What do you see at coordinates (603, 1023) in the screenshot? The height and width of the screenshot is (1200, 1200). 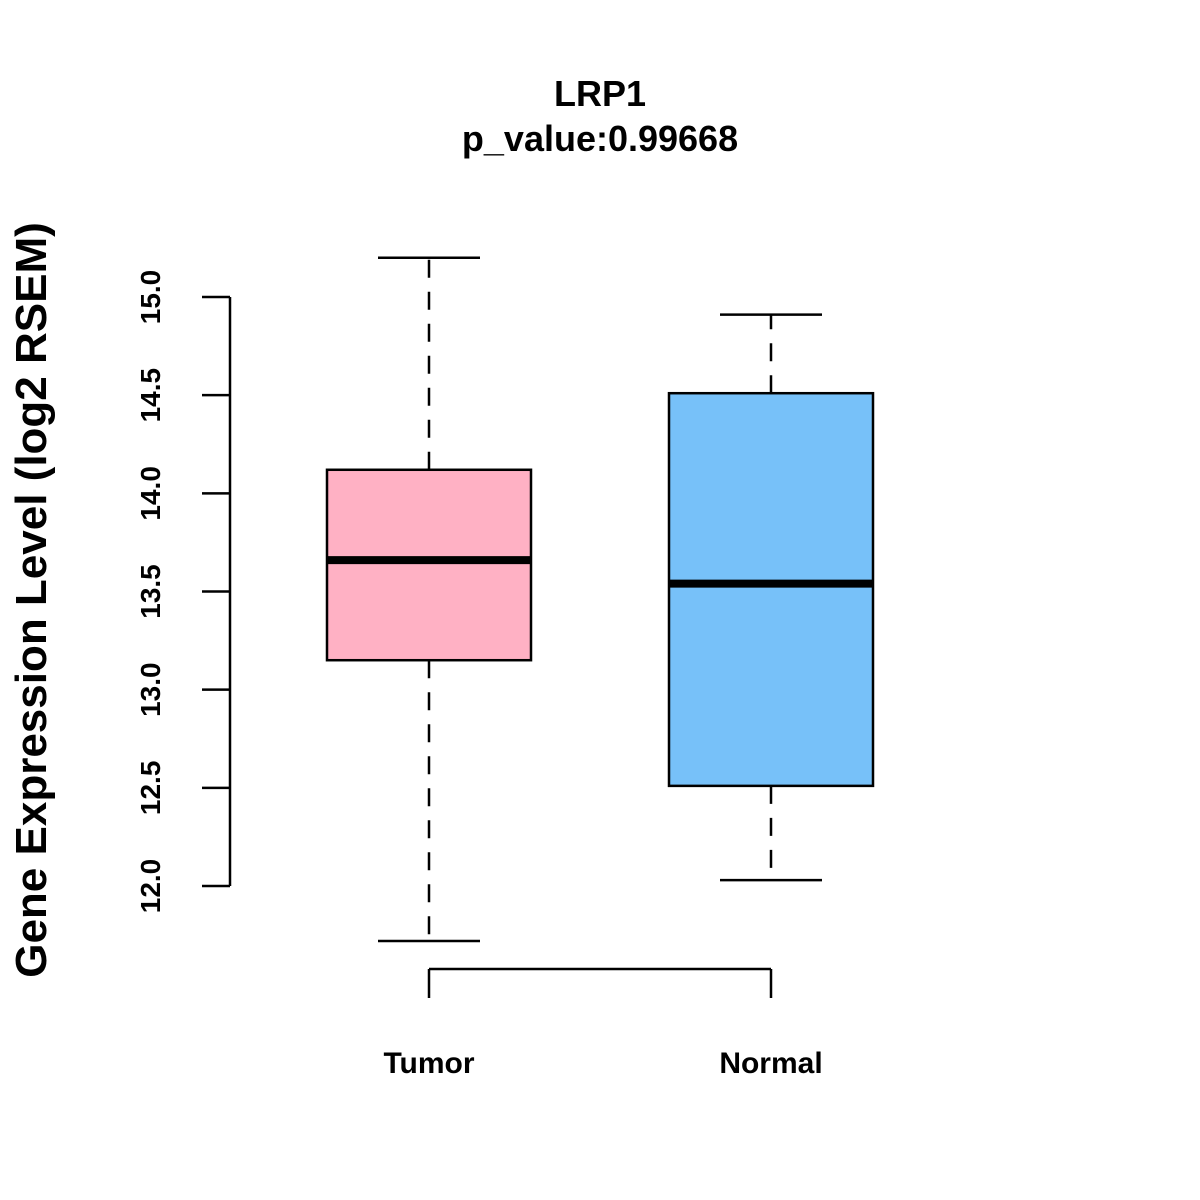 I see `x-axis: Tumor Normal` at bounding box center [603, 1023].